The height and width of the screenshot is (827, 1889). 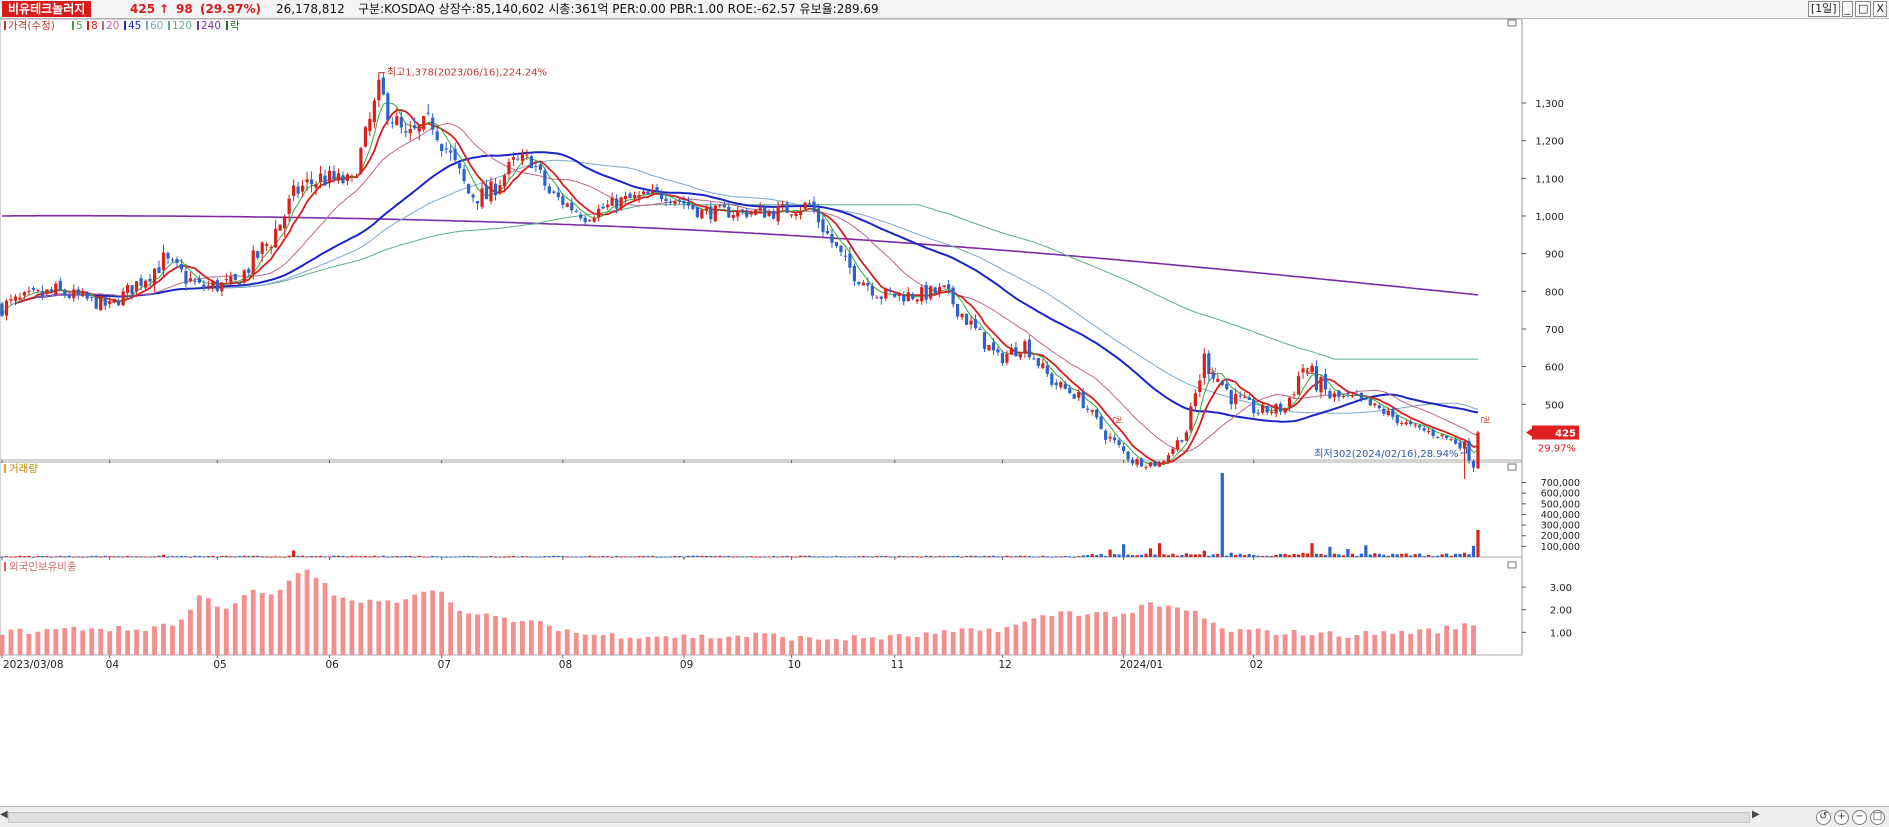 I want to click on zoom-fit-icon: □, so click(x=1877, y=817).